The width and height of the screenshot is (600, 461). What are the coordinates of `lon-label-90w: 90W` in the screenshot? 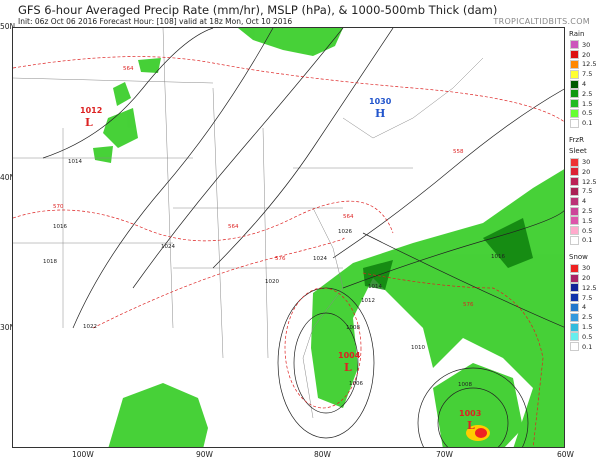 It's located at (204, 454).